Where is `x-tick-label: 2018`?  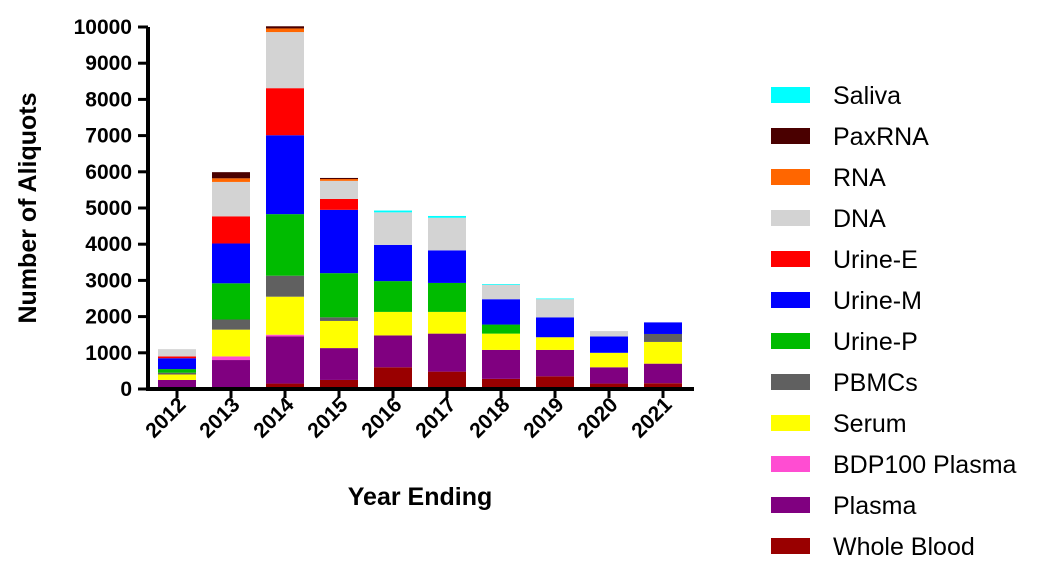 x-tick-label: 2018 is located at coordinates (490, 418).